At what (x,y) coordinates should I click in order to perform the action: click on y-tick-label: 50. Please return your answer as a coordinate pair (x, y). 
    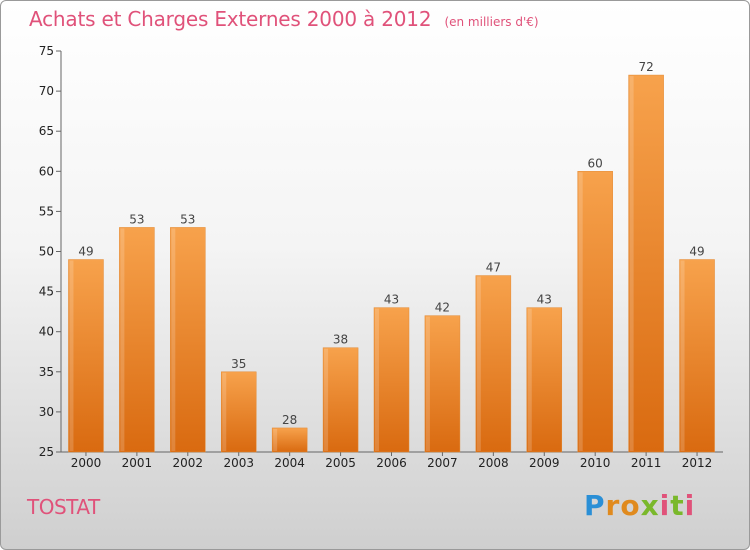
    Looking at the image, I should click on (46, 252).